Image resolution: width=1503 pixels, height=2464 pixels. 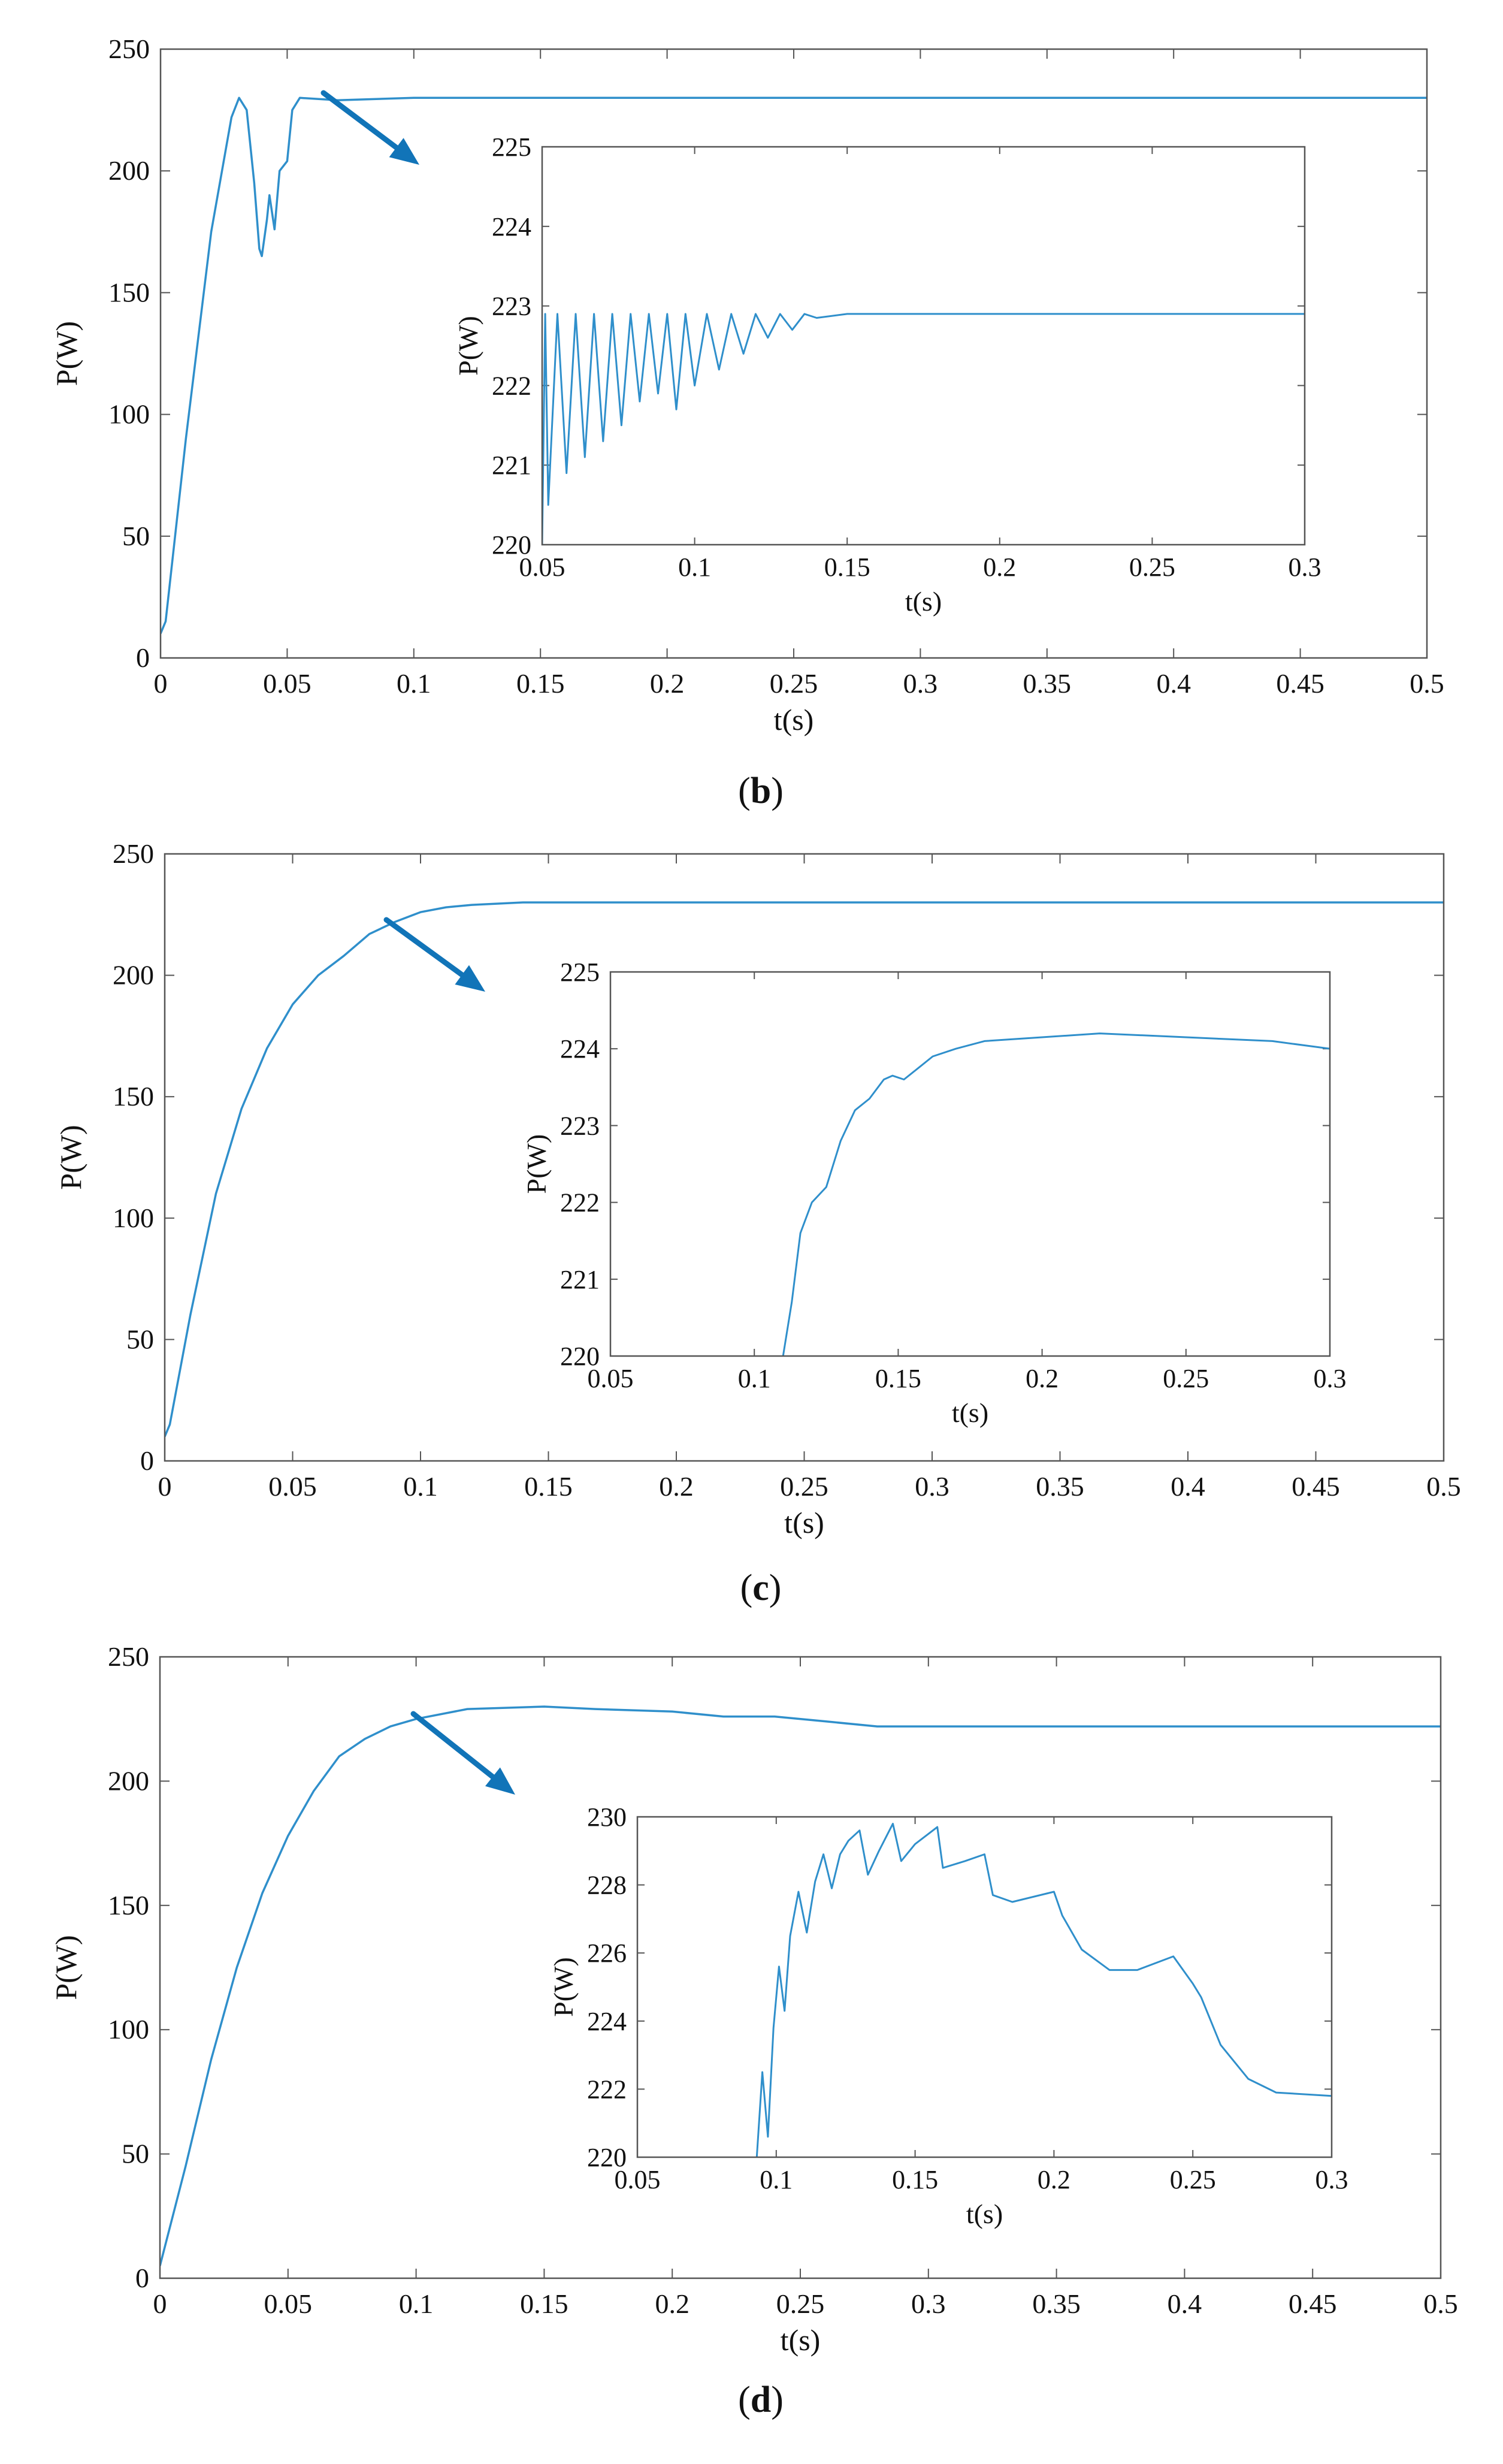 What do you see at coordinates (1056, 2303) in the screenshot?
I see `panel-d-main-x-tick-label: 0.35` at bounding box center [1056, 2303].